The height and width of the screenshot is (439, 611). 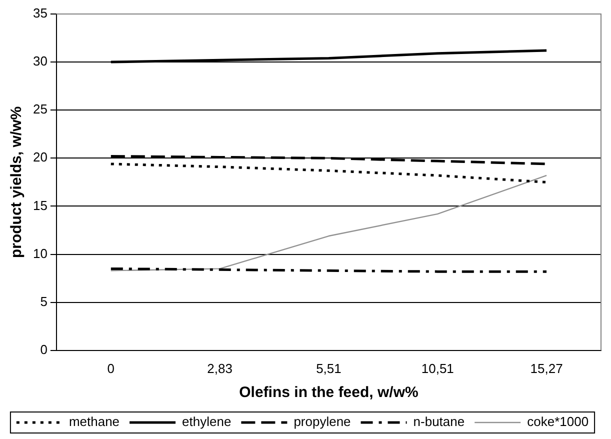 What do you see at coordinates (439, 422) in the screenshot?
I see `legend-label: n-butane` at bounding box center [439, 422].